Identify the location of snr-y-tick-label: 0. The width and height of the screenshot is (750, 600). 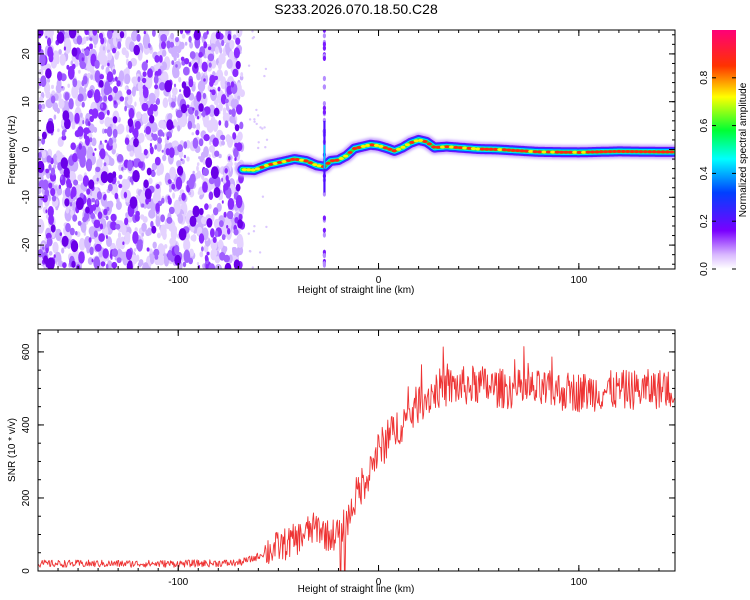
(26, 571).